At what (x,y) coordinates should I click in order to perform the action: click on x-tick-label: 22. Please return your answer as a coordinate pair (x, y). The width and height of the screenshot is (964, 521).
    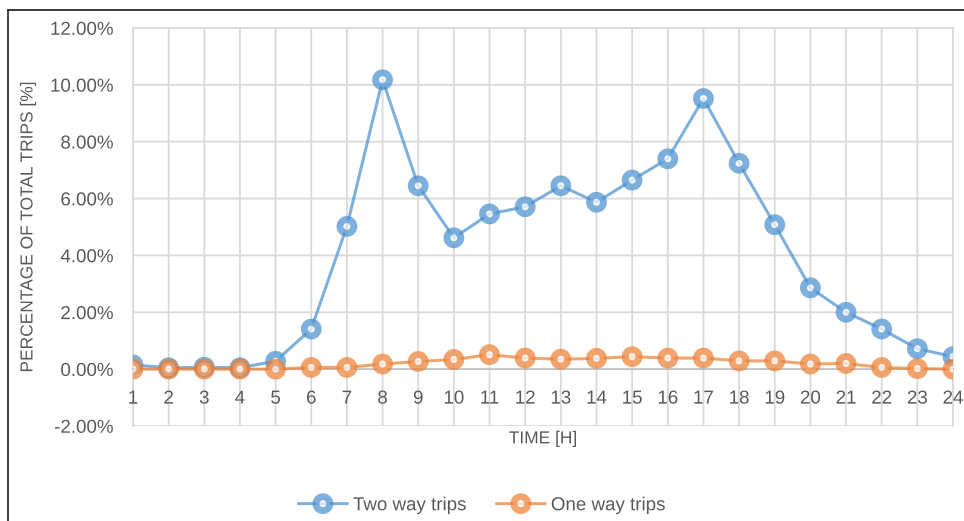
    Looking at the image, I should click on (882, 397).